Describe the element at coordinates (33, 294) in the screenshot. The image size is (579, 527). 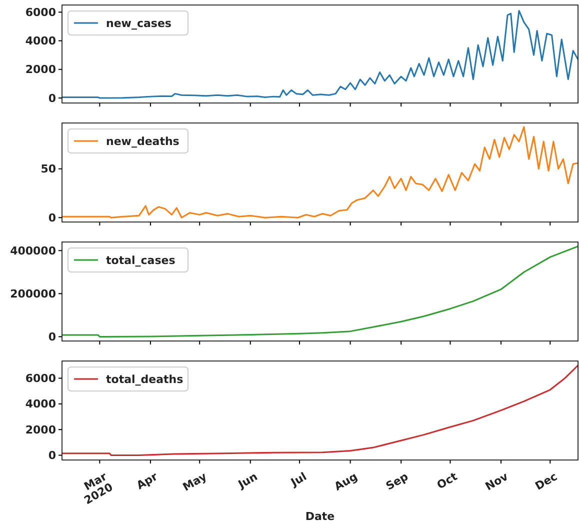
I see `y-tick-label: 200000` at that location.